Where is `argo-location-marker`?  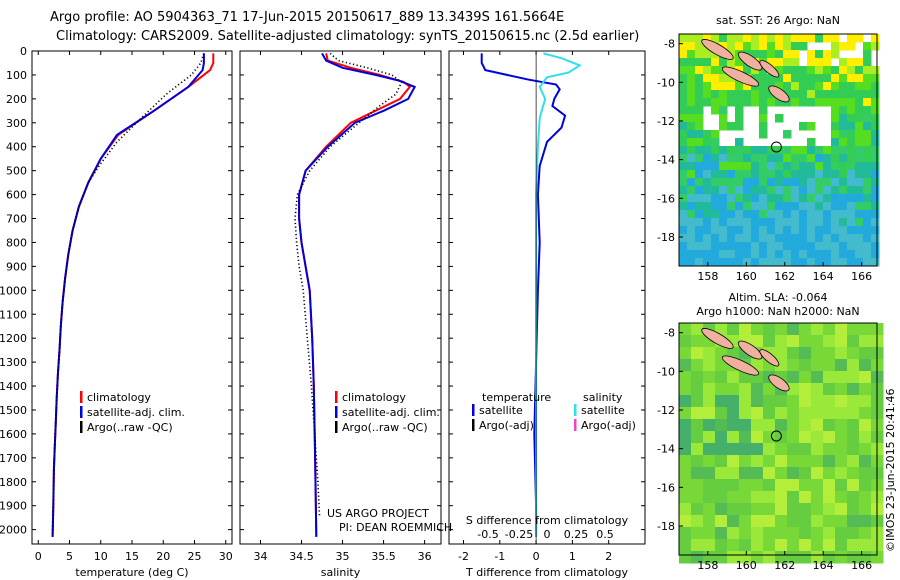 argo-location-marker is located at coordinates (776, 436).